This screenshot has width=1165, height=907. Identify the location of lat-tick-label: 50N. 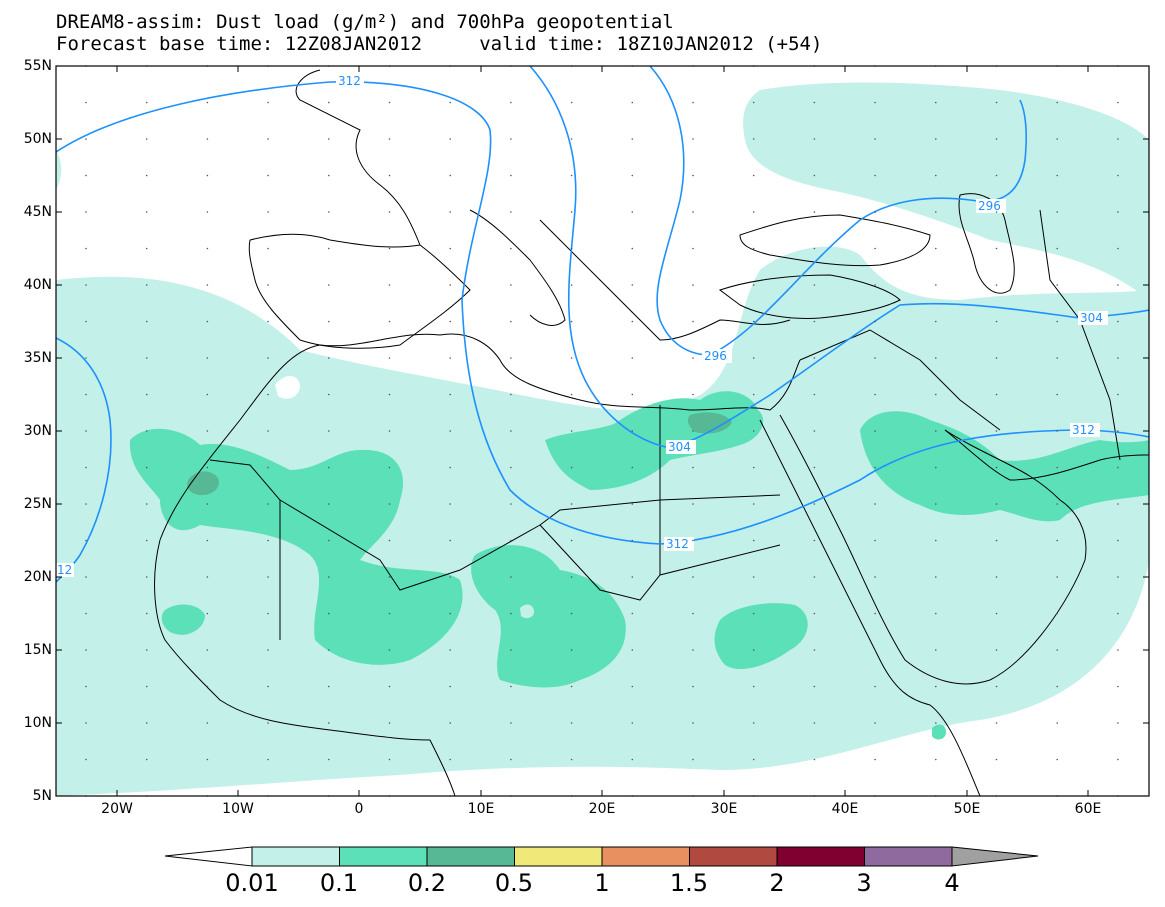
(37, 139).